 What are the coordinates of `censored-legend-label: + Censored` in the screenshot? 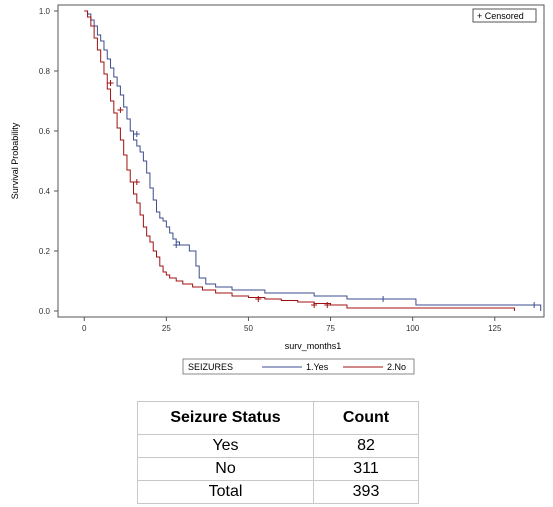 It's located at (500, 16).